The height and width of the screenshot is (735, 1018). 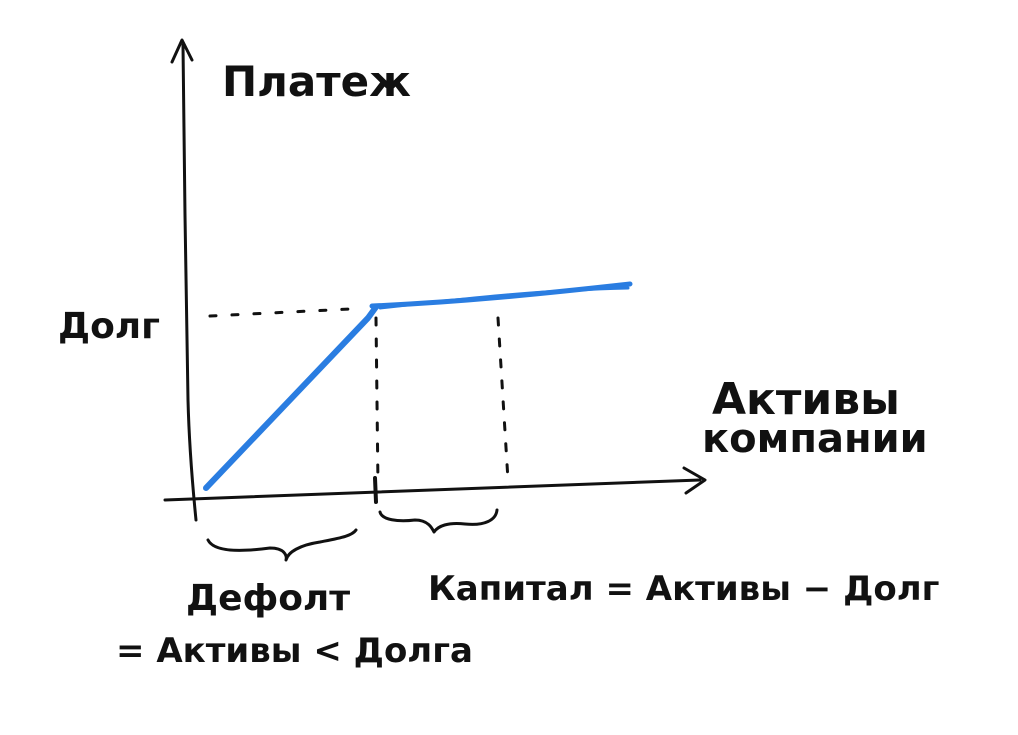 What do you see at coordinates (184, 280) in the screenshot?
I see `y-axis` at bounding box center [184, 280].